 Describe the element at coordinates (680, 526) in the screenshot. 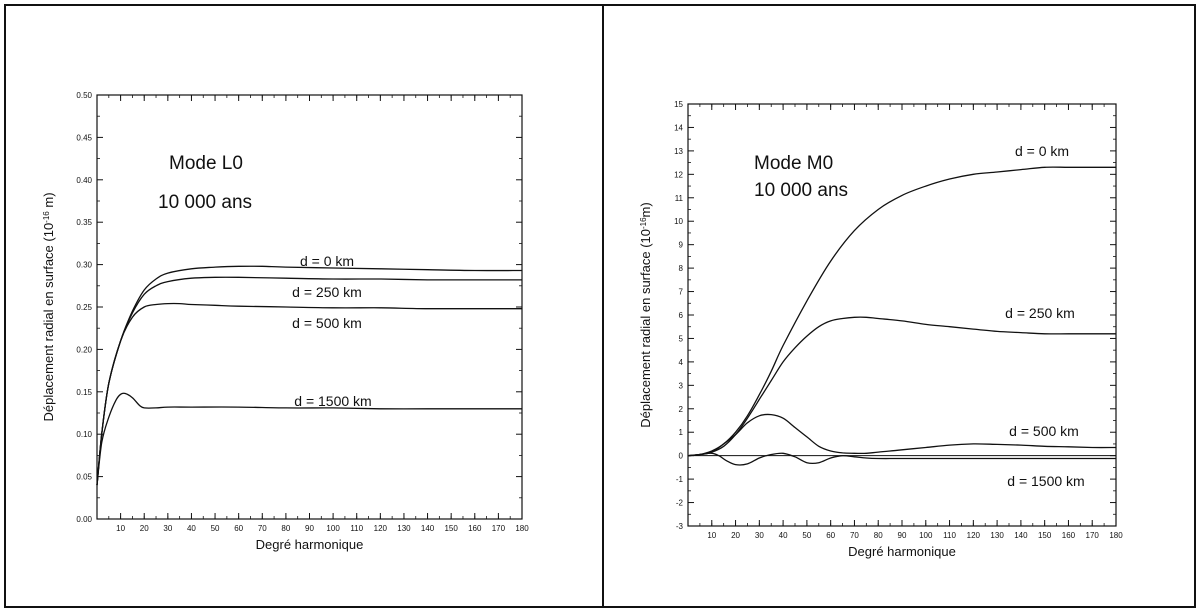

I see `y-tick-label: -3` at that location.